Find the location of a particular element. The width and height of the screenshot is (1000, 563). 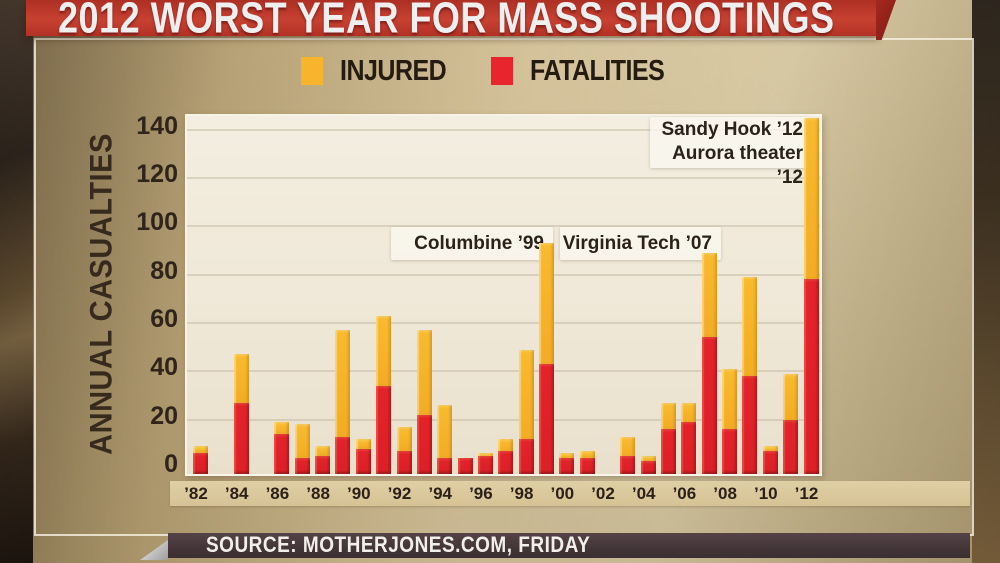

bar-1992-fatalities is located at coordinates (404, 462).